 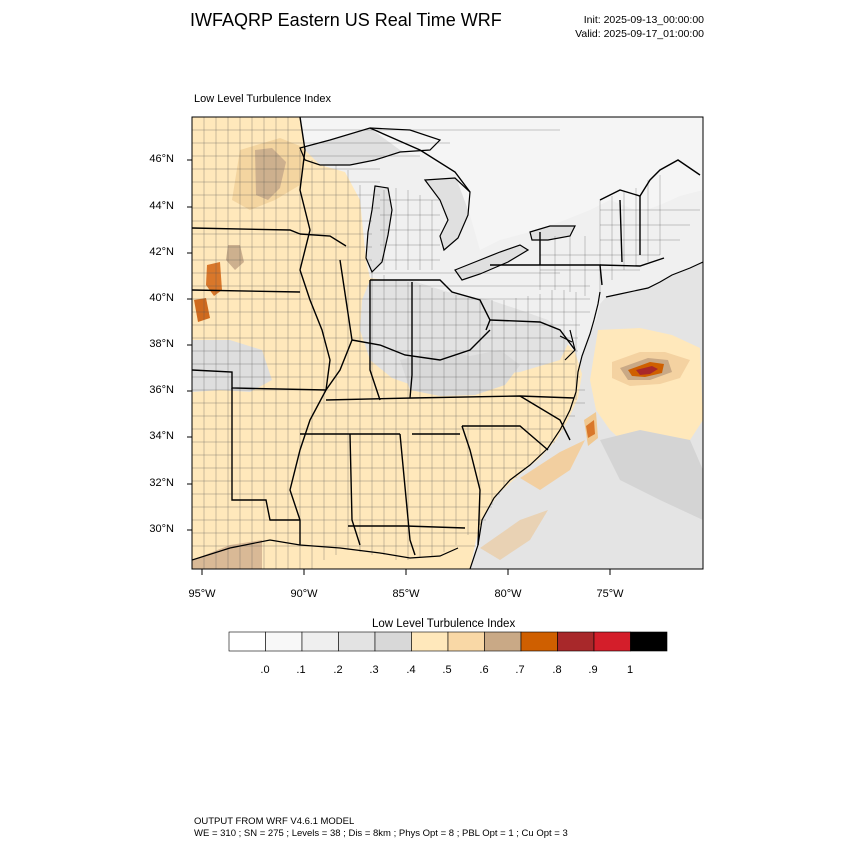 What do you see at coordinates (491, 262) in the screenshot?
I see `lake-erie` at bounding box center [491, 262].